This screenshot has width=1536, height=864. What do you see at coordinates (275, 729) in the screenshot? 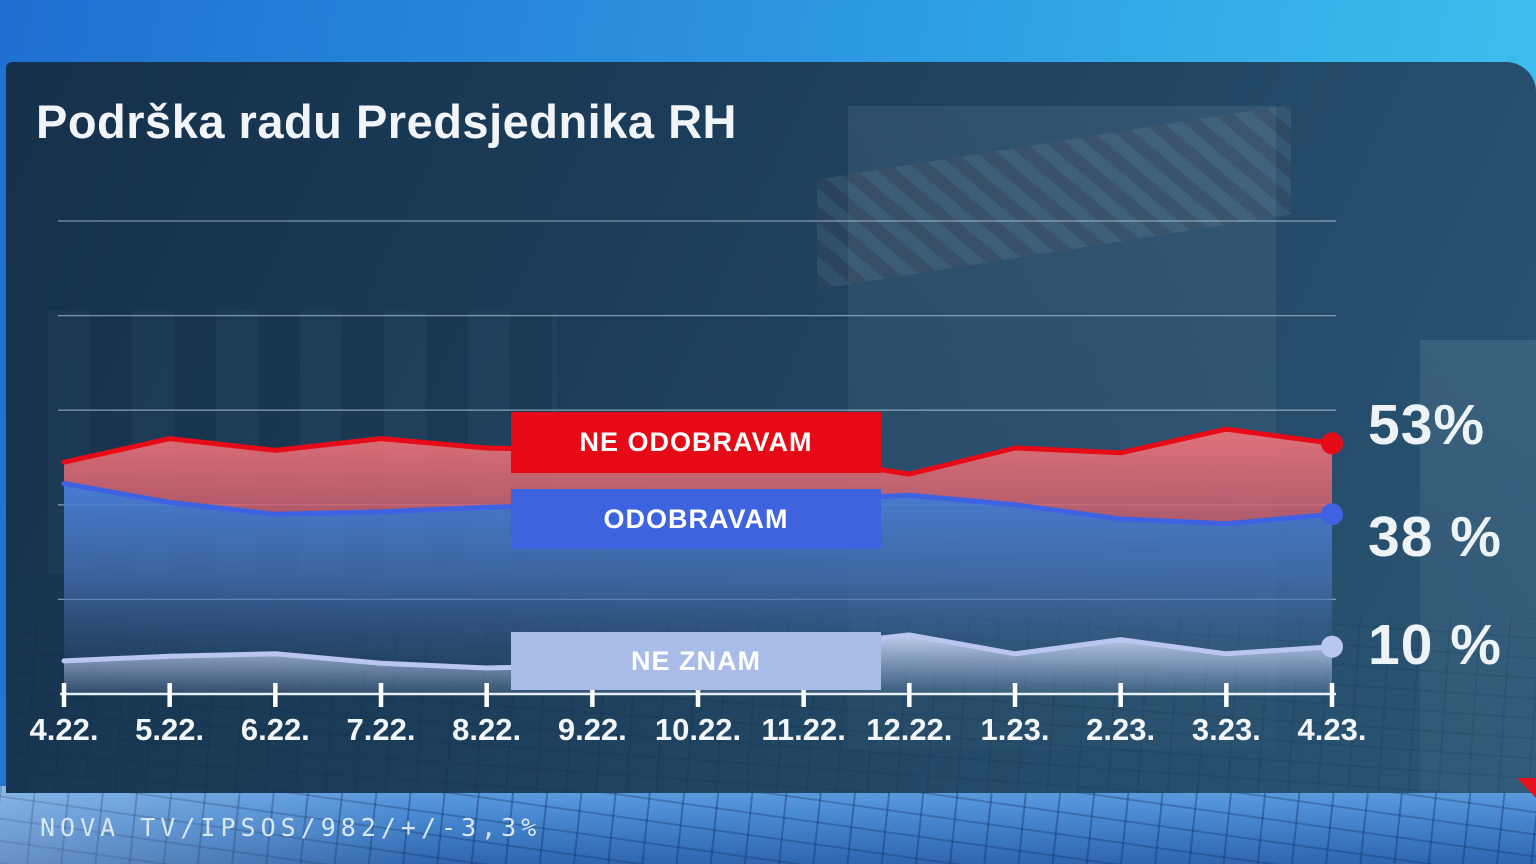
I see `x-axis-label: 6.22.` at bounding box center [275, 729].